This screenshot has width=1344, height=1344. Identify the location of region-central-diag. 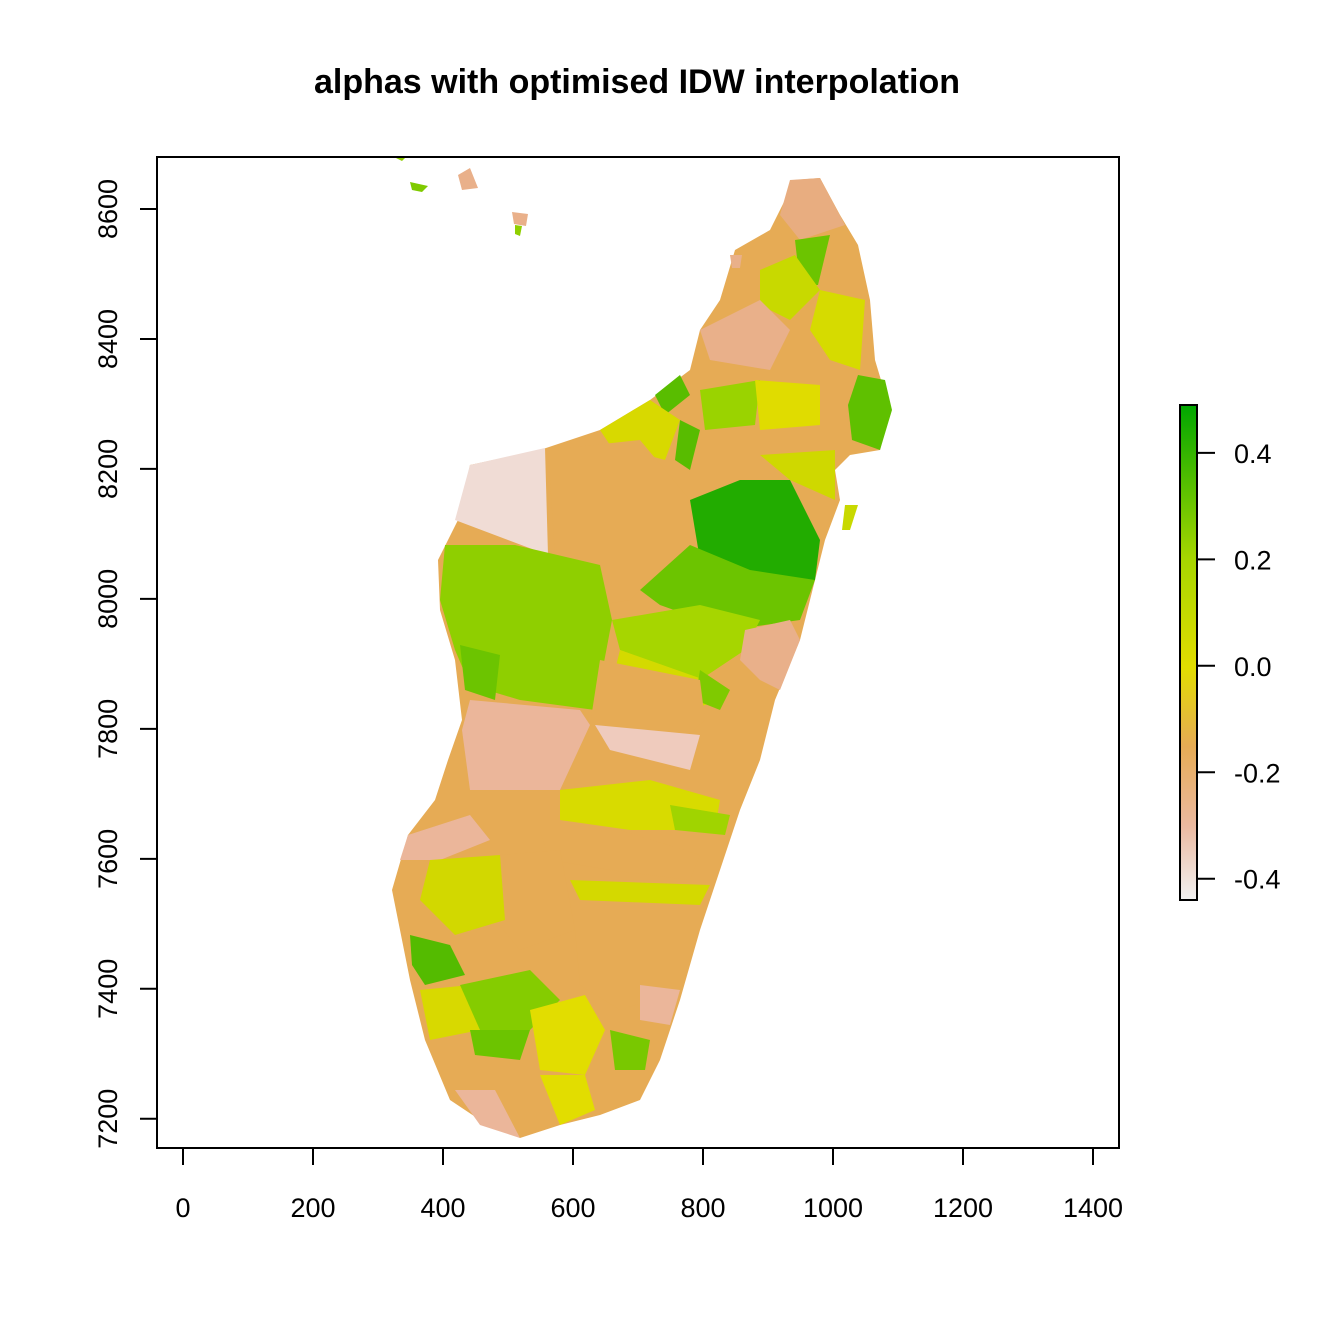
(686, 642).